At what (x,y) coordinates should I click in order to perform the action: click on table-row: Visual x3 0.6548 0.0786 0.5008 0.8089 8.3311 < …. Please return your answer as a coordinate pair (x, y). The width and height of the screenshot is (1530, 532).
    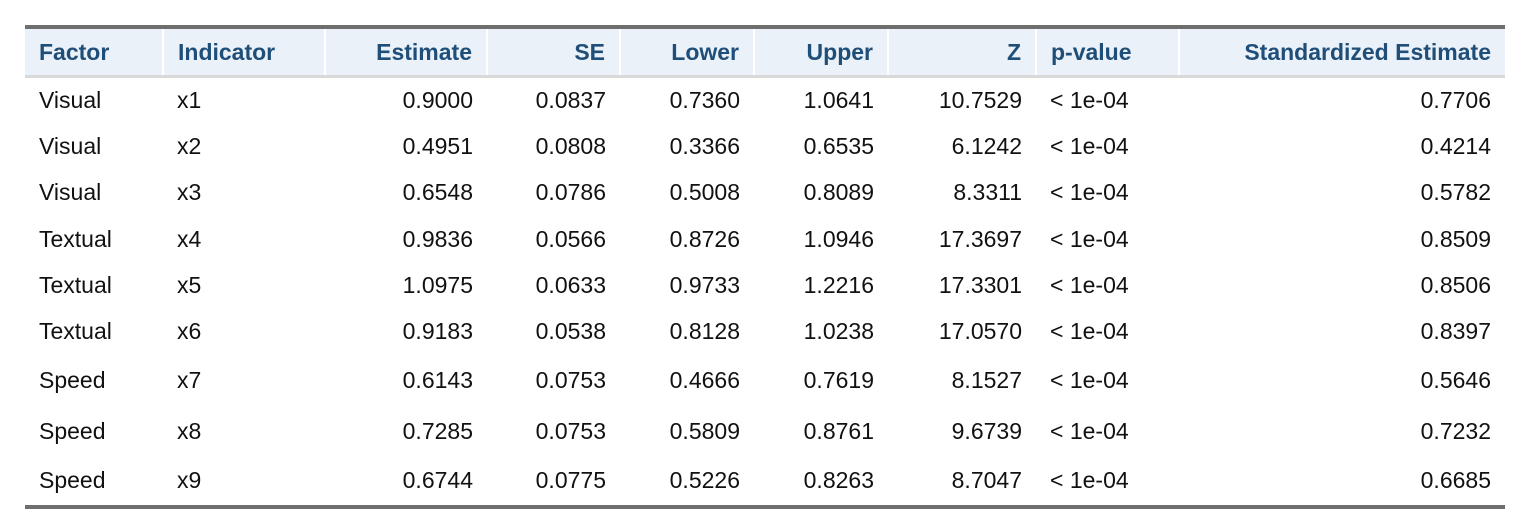
    Looking at the image, I should click on (765, 193).